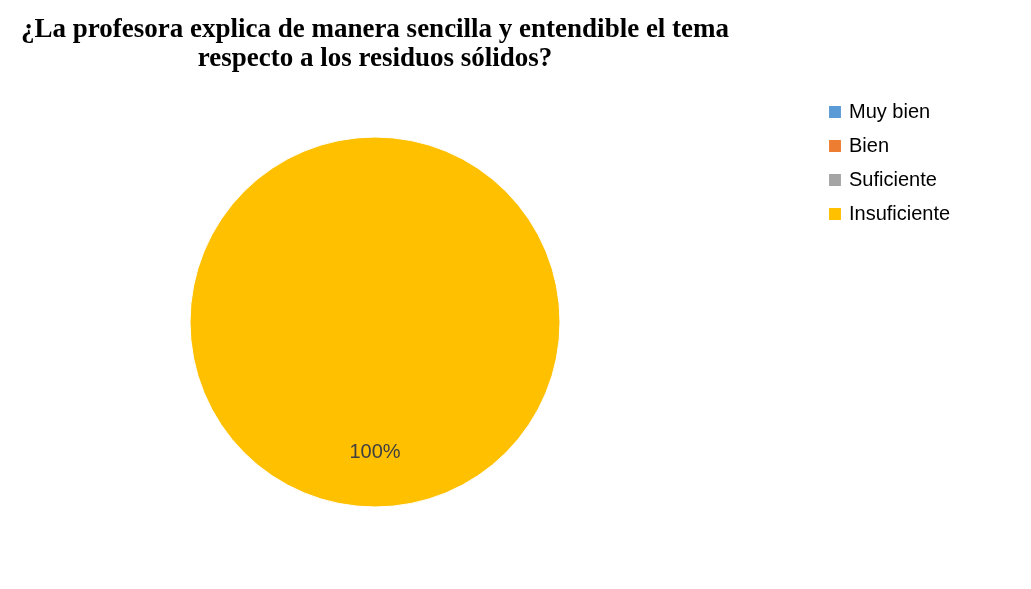 The width and height of the screenshot is (1031, 589). What do you see at coordinates (869, 145) in the screenshot?
I see `legend-label: Bien` at bounding box center [869, 145].